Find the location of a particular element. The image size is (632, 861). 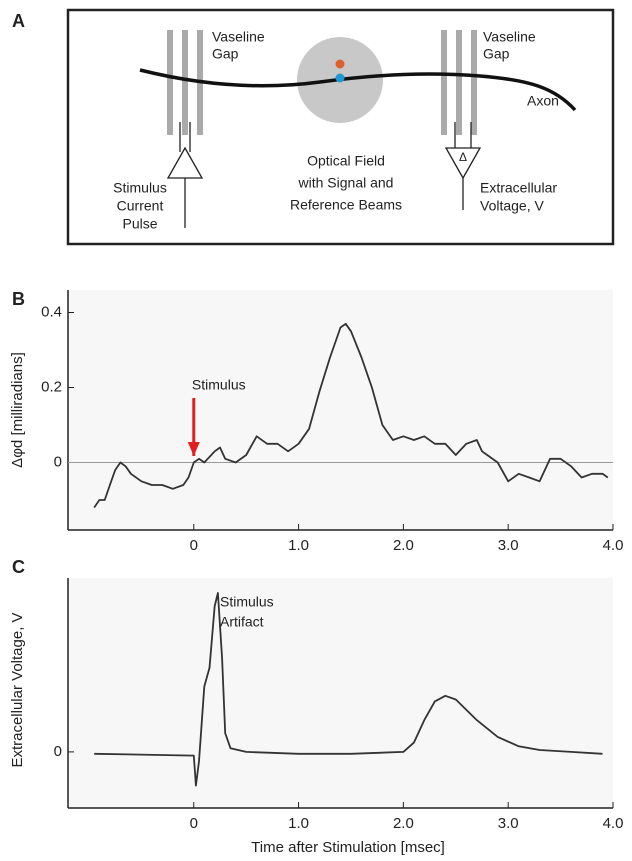

x-axis-label: Time after Stimulation [msec] is located at coordinates (348, 847).